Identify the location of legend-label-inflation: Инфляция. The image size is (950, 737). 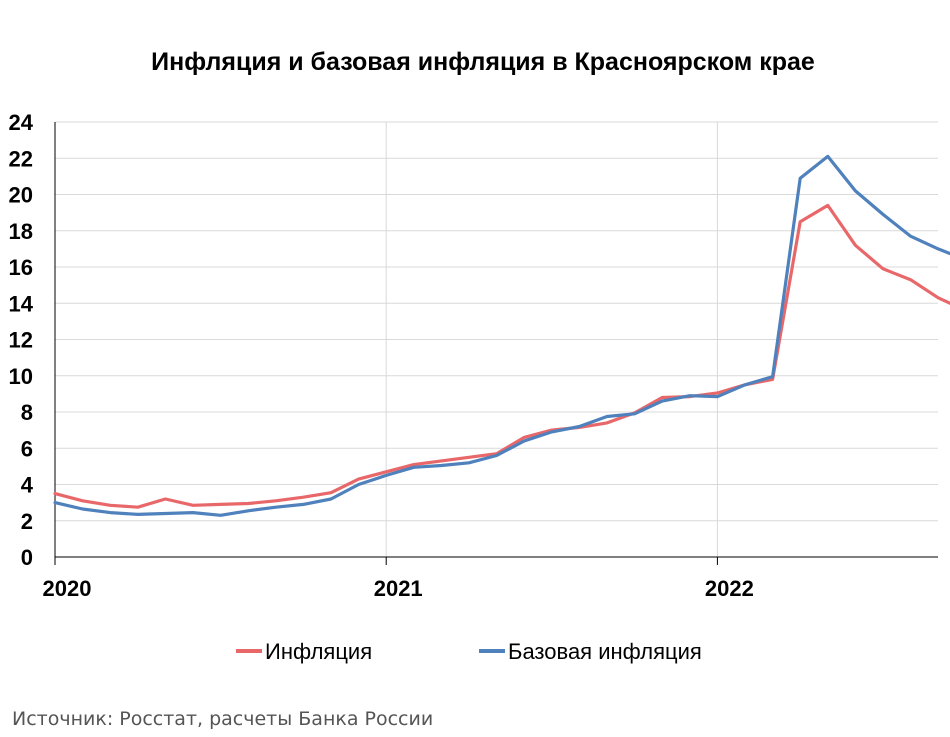
(318, 651).